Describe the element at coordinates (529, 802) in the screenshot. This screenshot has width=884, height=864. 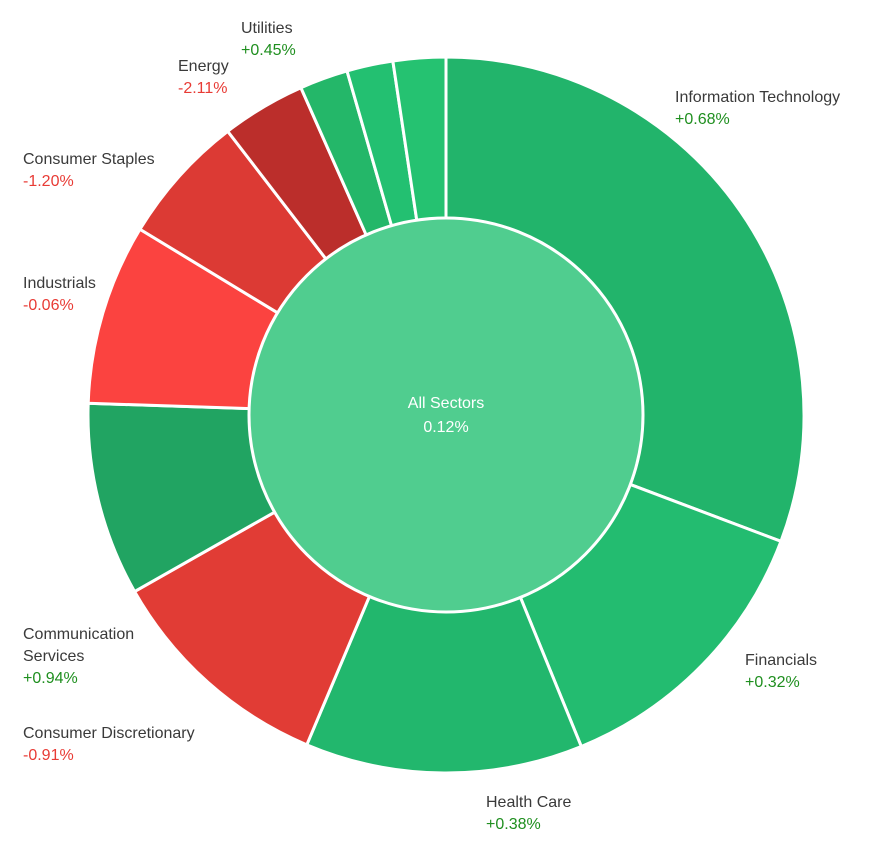
I see `label-health-care-name: Health Care` at that location.